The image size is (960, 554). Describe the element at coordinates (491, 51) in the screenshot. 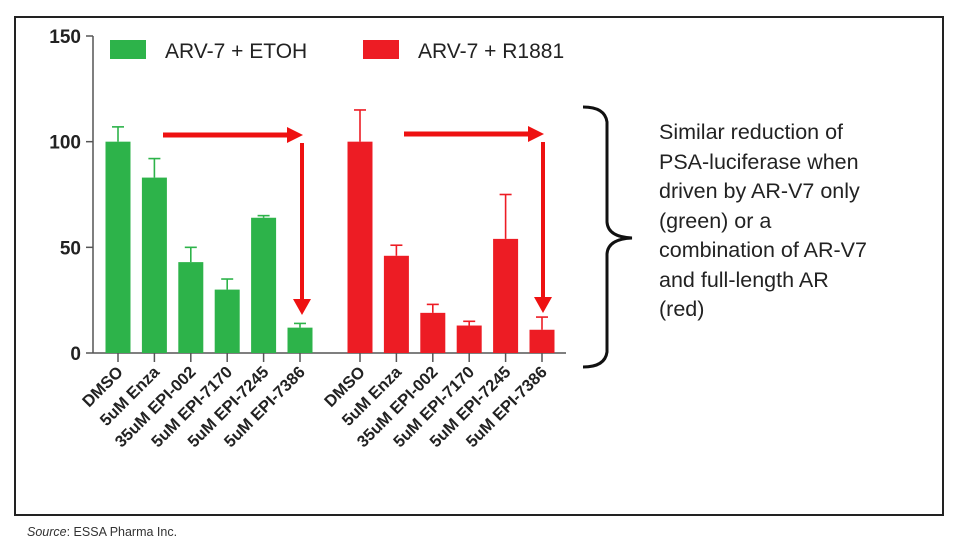

I see `legend-label: ARV-7 + R1881` at that location.